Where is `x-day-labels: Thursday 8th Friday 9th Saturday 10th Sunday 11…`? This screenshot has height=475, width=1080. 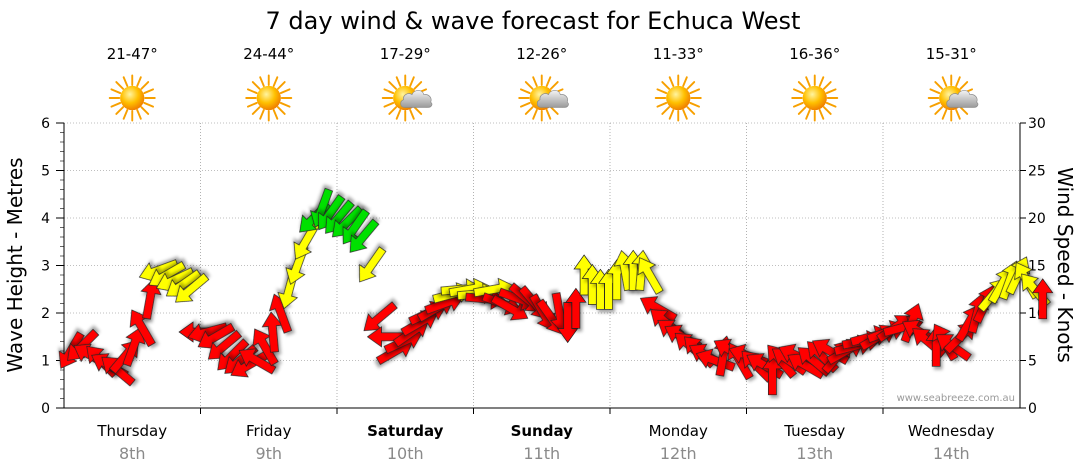
x-day-labels: Thursday 8th Friday 9th Saturday 10th Sunday 11… is located at coordinates (545, 435).